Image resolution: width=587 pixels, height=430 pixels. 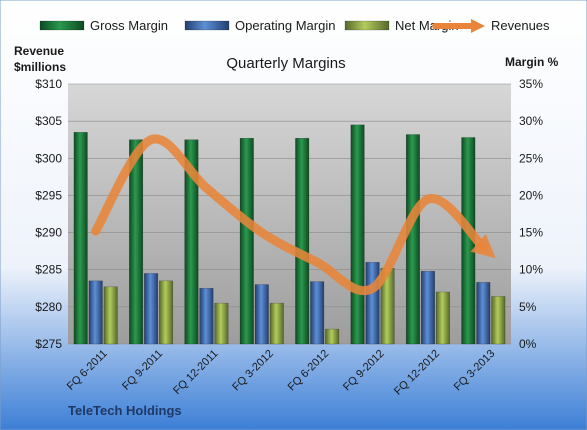 What do you see at coordinates (531, 158) in the screenshot?
I see `right-tick-label: 25%` at bounding box center [531, 158].